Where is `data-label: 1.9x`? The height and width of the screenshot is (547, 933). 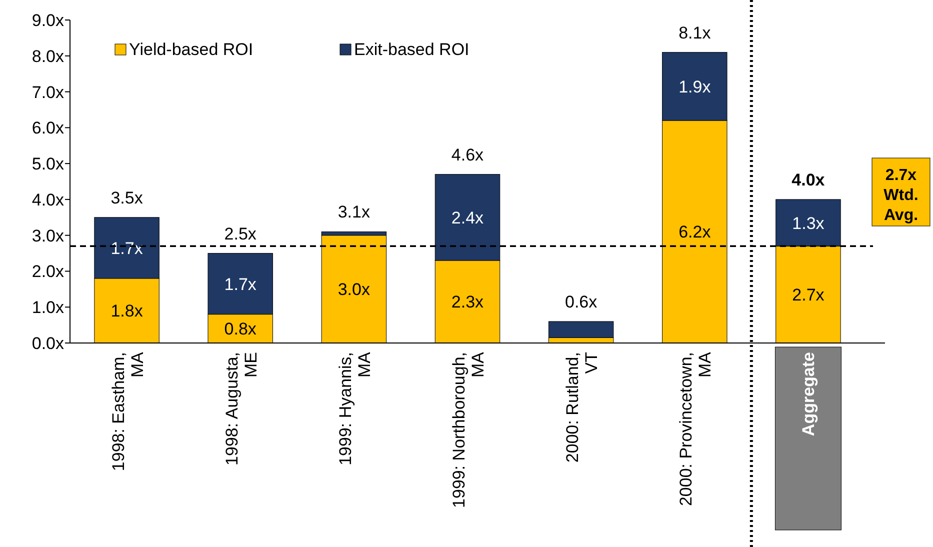
data-label: 1.9x is located at coordinates (695, 86).